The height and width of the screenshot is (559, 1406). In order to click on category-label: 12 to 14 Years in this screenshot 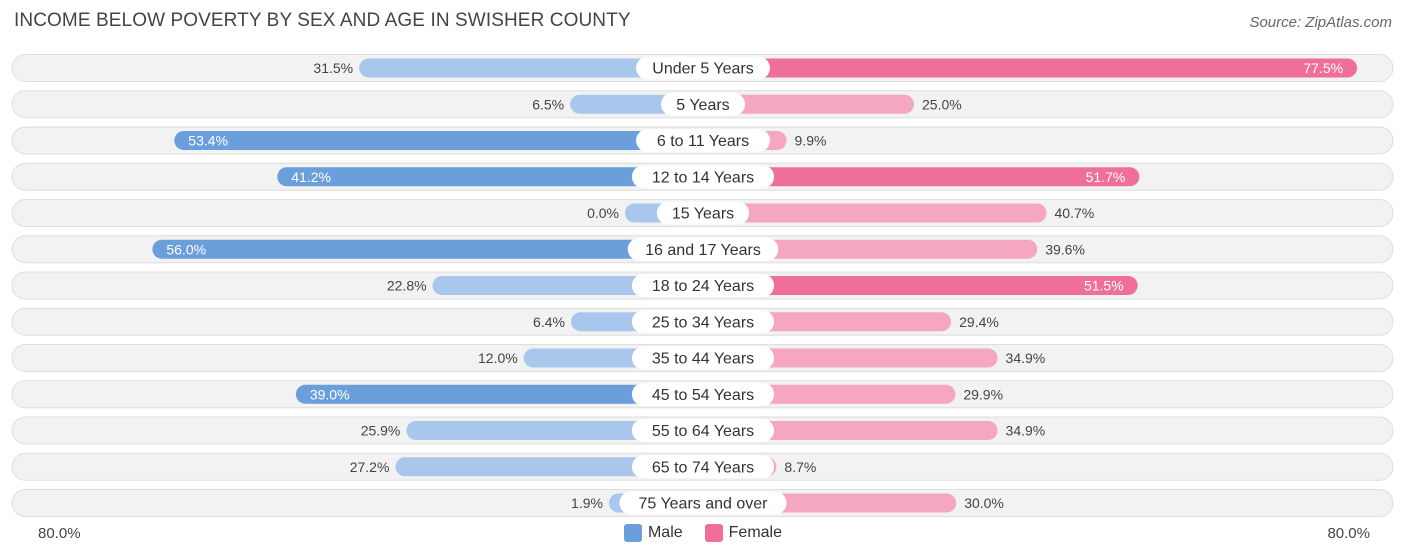, I will do `click(703, 177)`.